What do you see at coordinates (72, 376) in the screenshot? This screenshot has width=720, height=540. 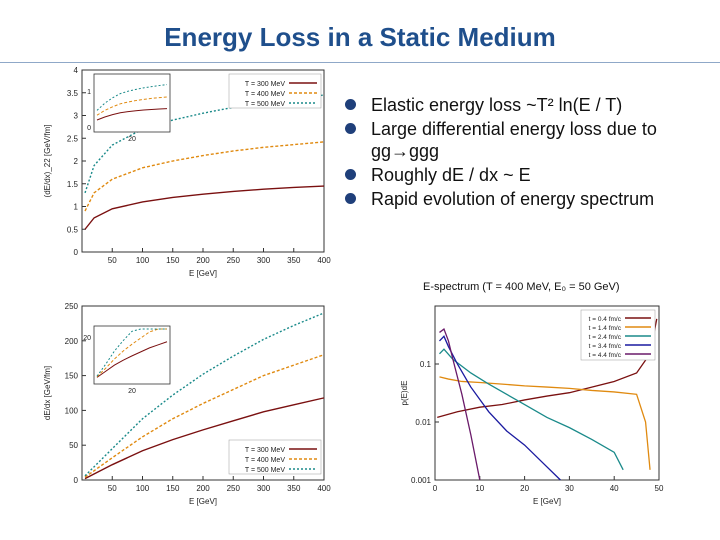 I see `y-tick-label: 150` at bounding box center [72, 376].